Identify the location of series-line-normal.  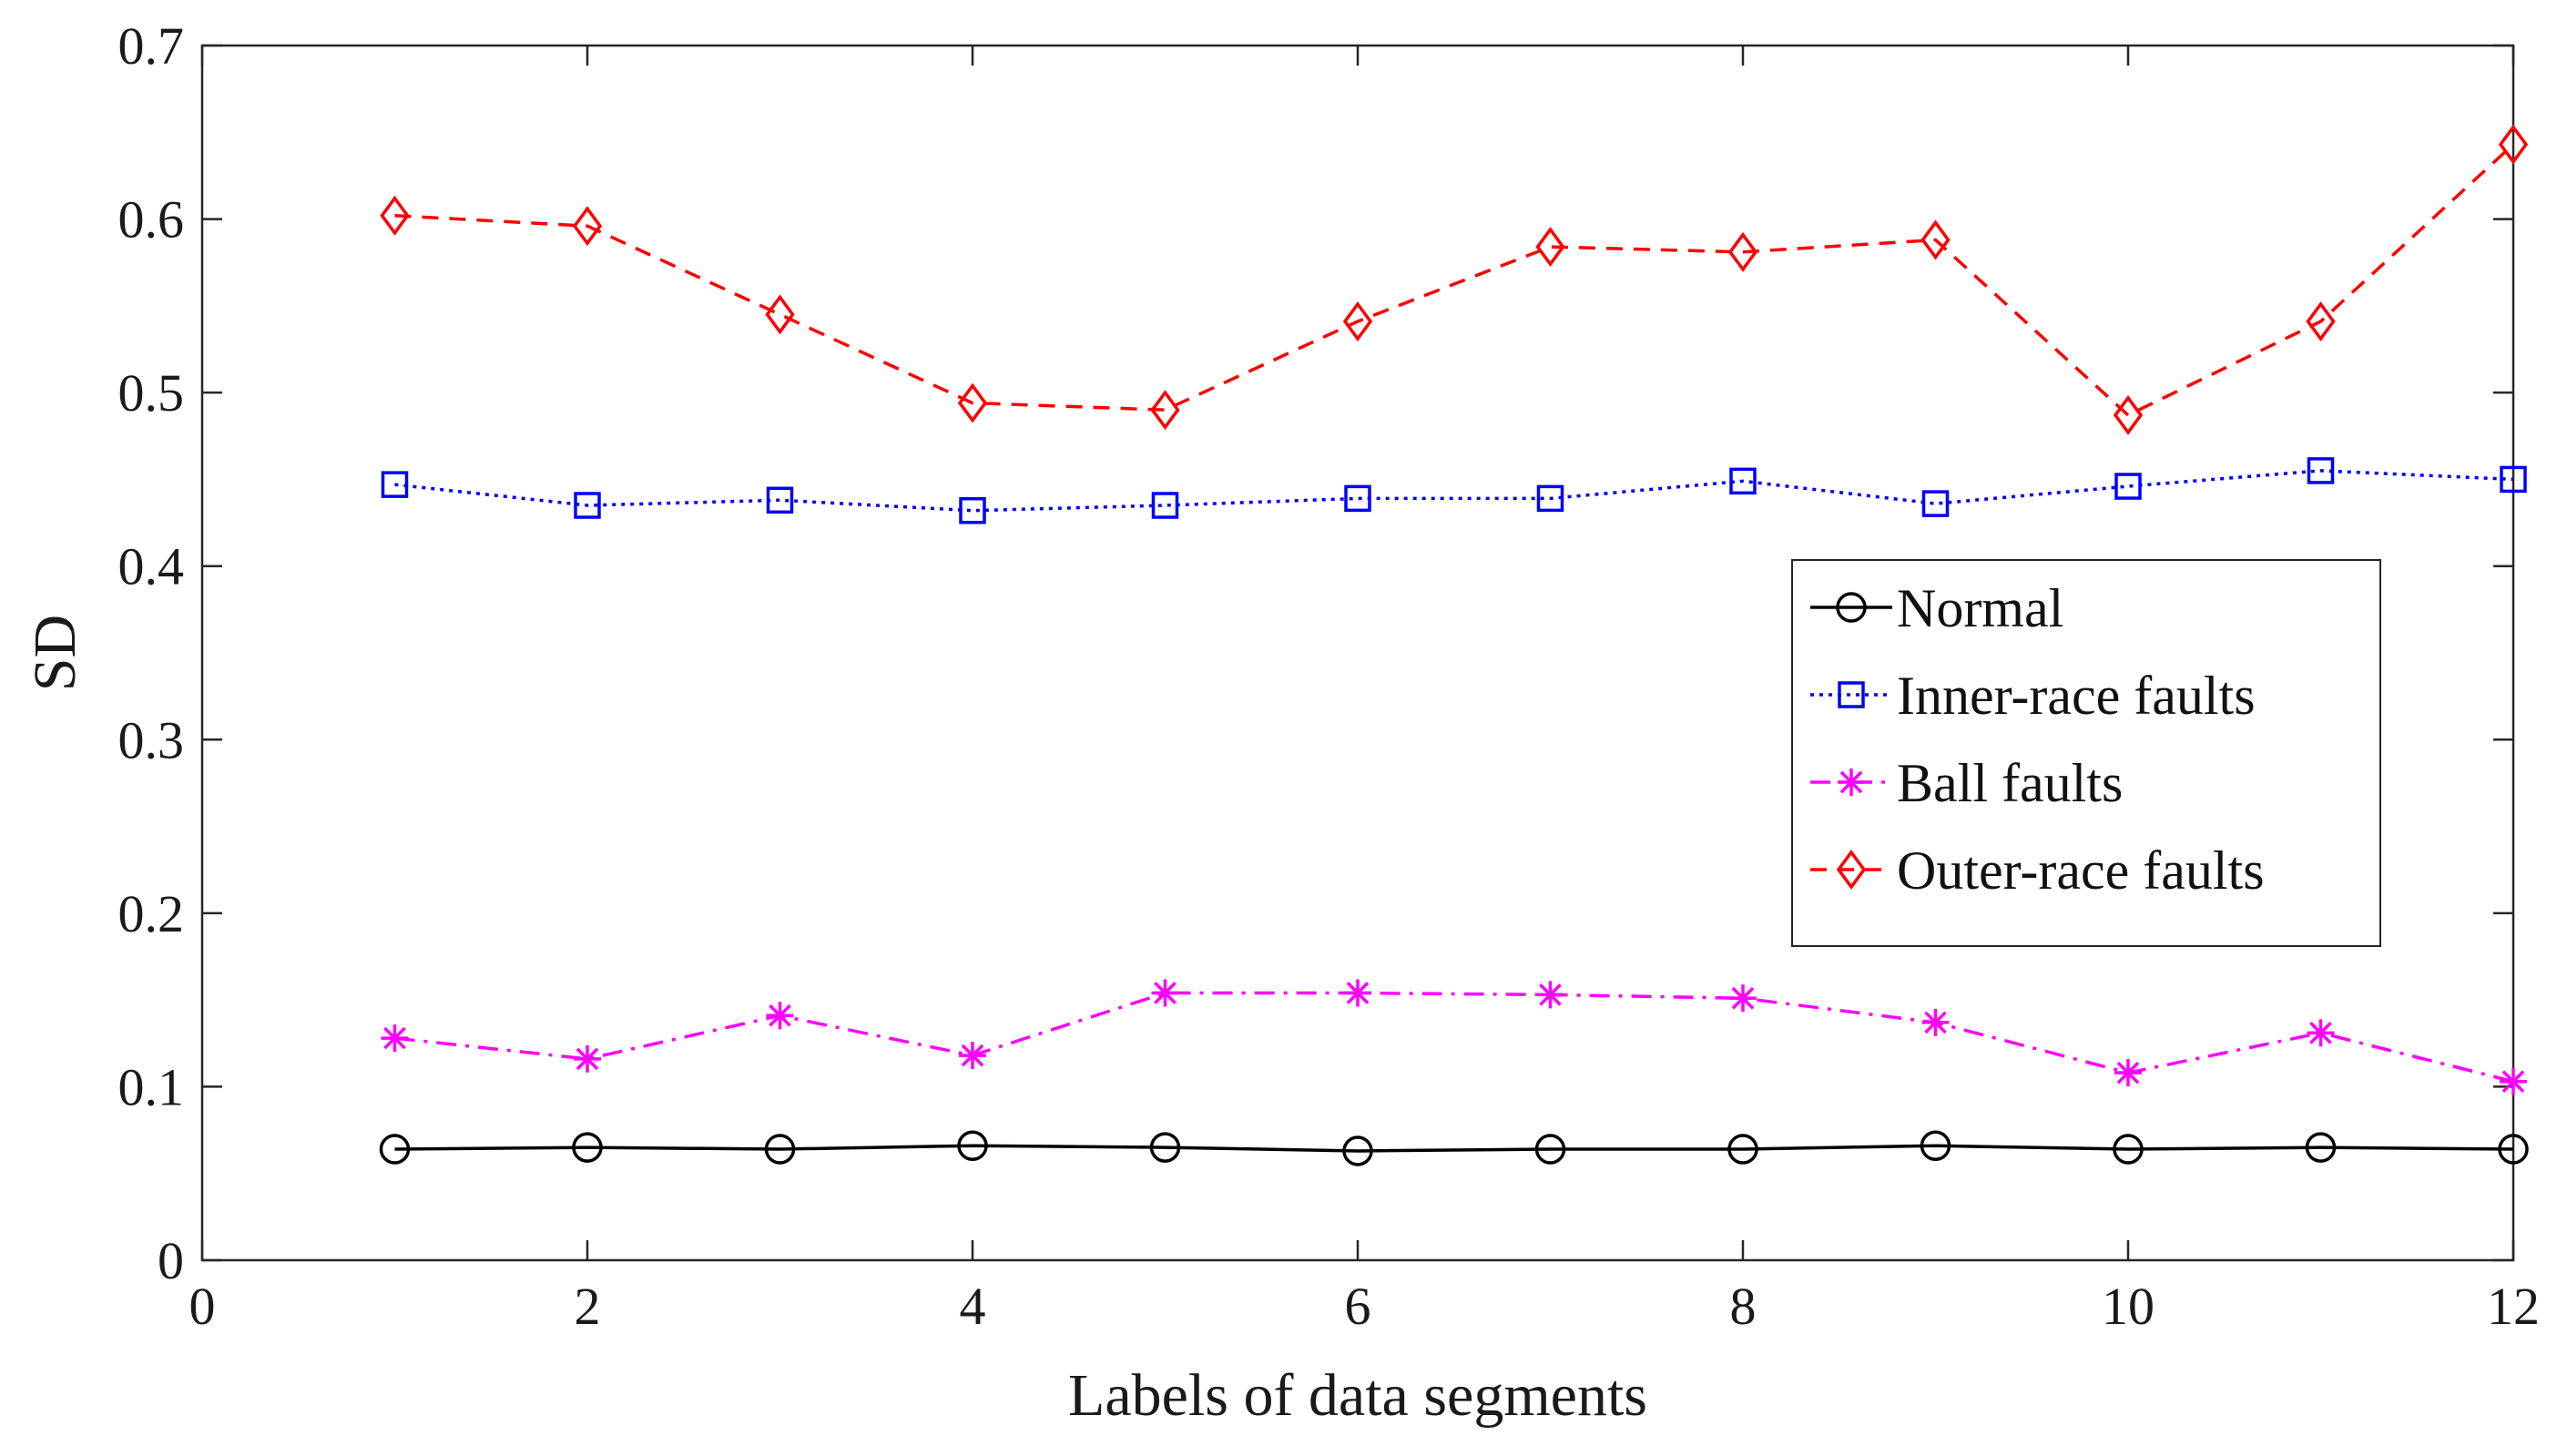
(1454, 1149).